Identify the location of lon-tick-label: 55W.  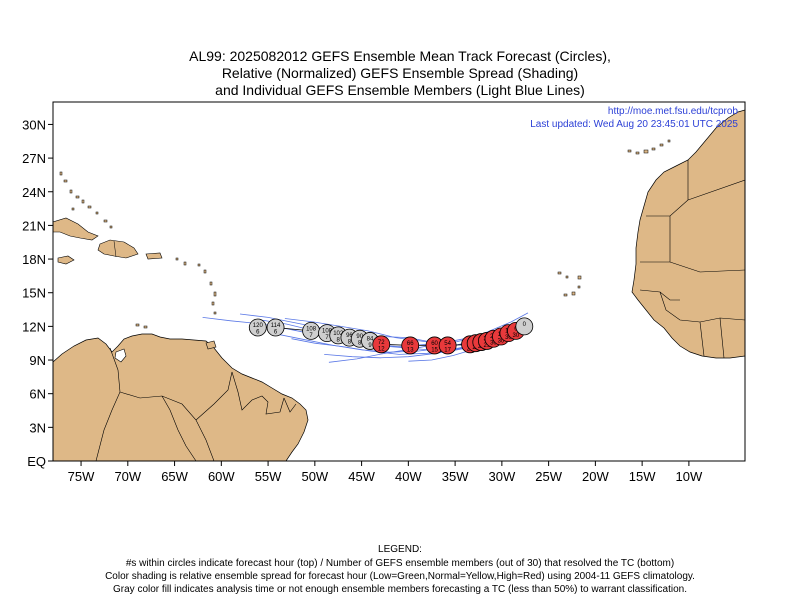
(268, 476).